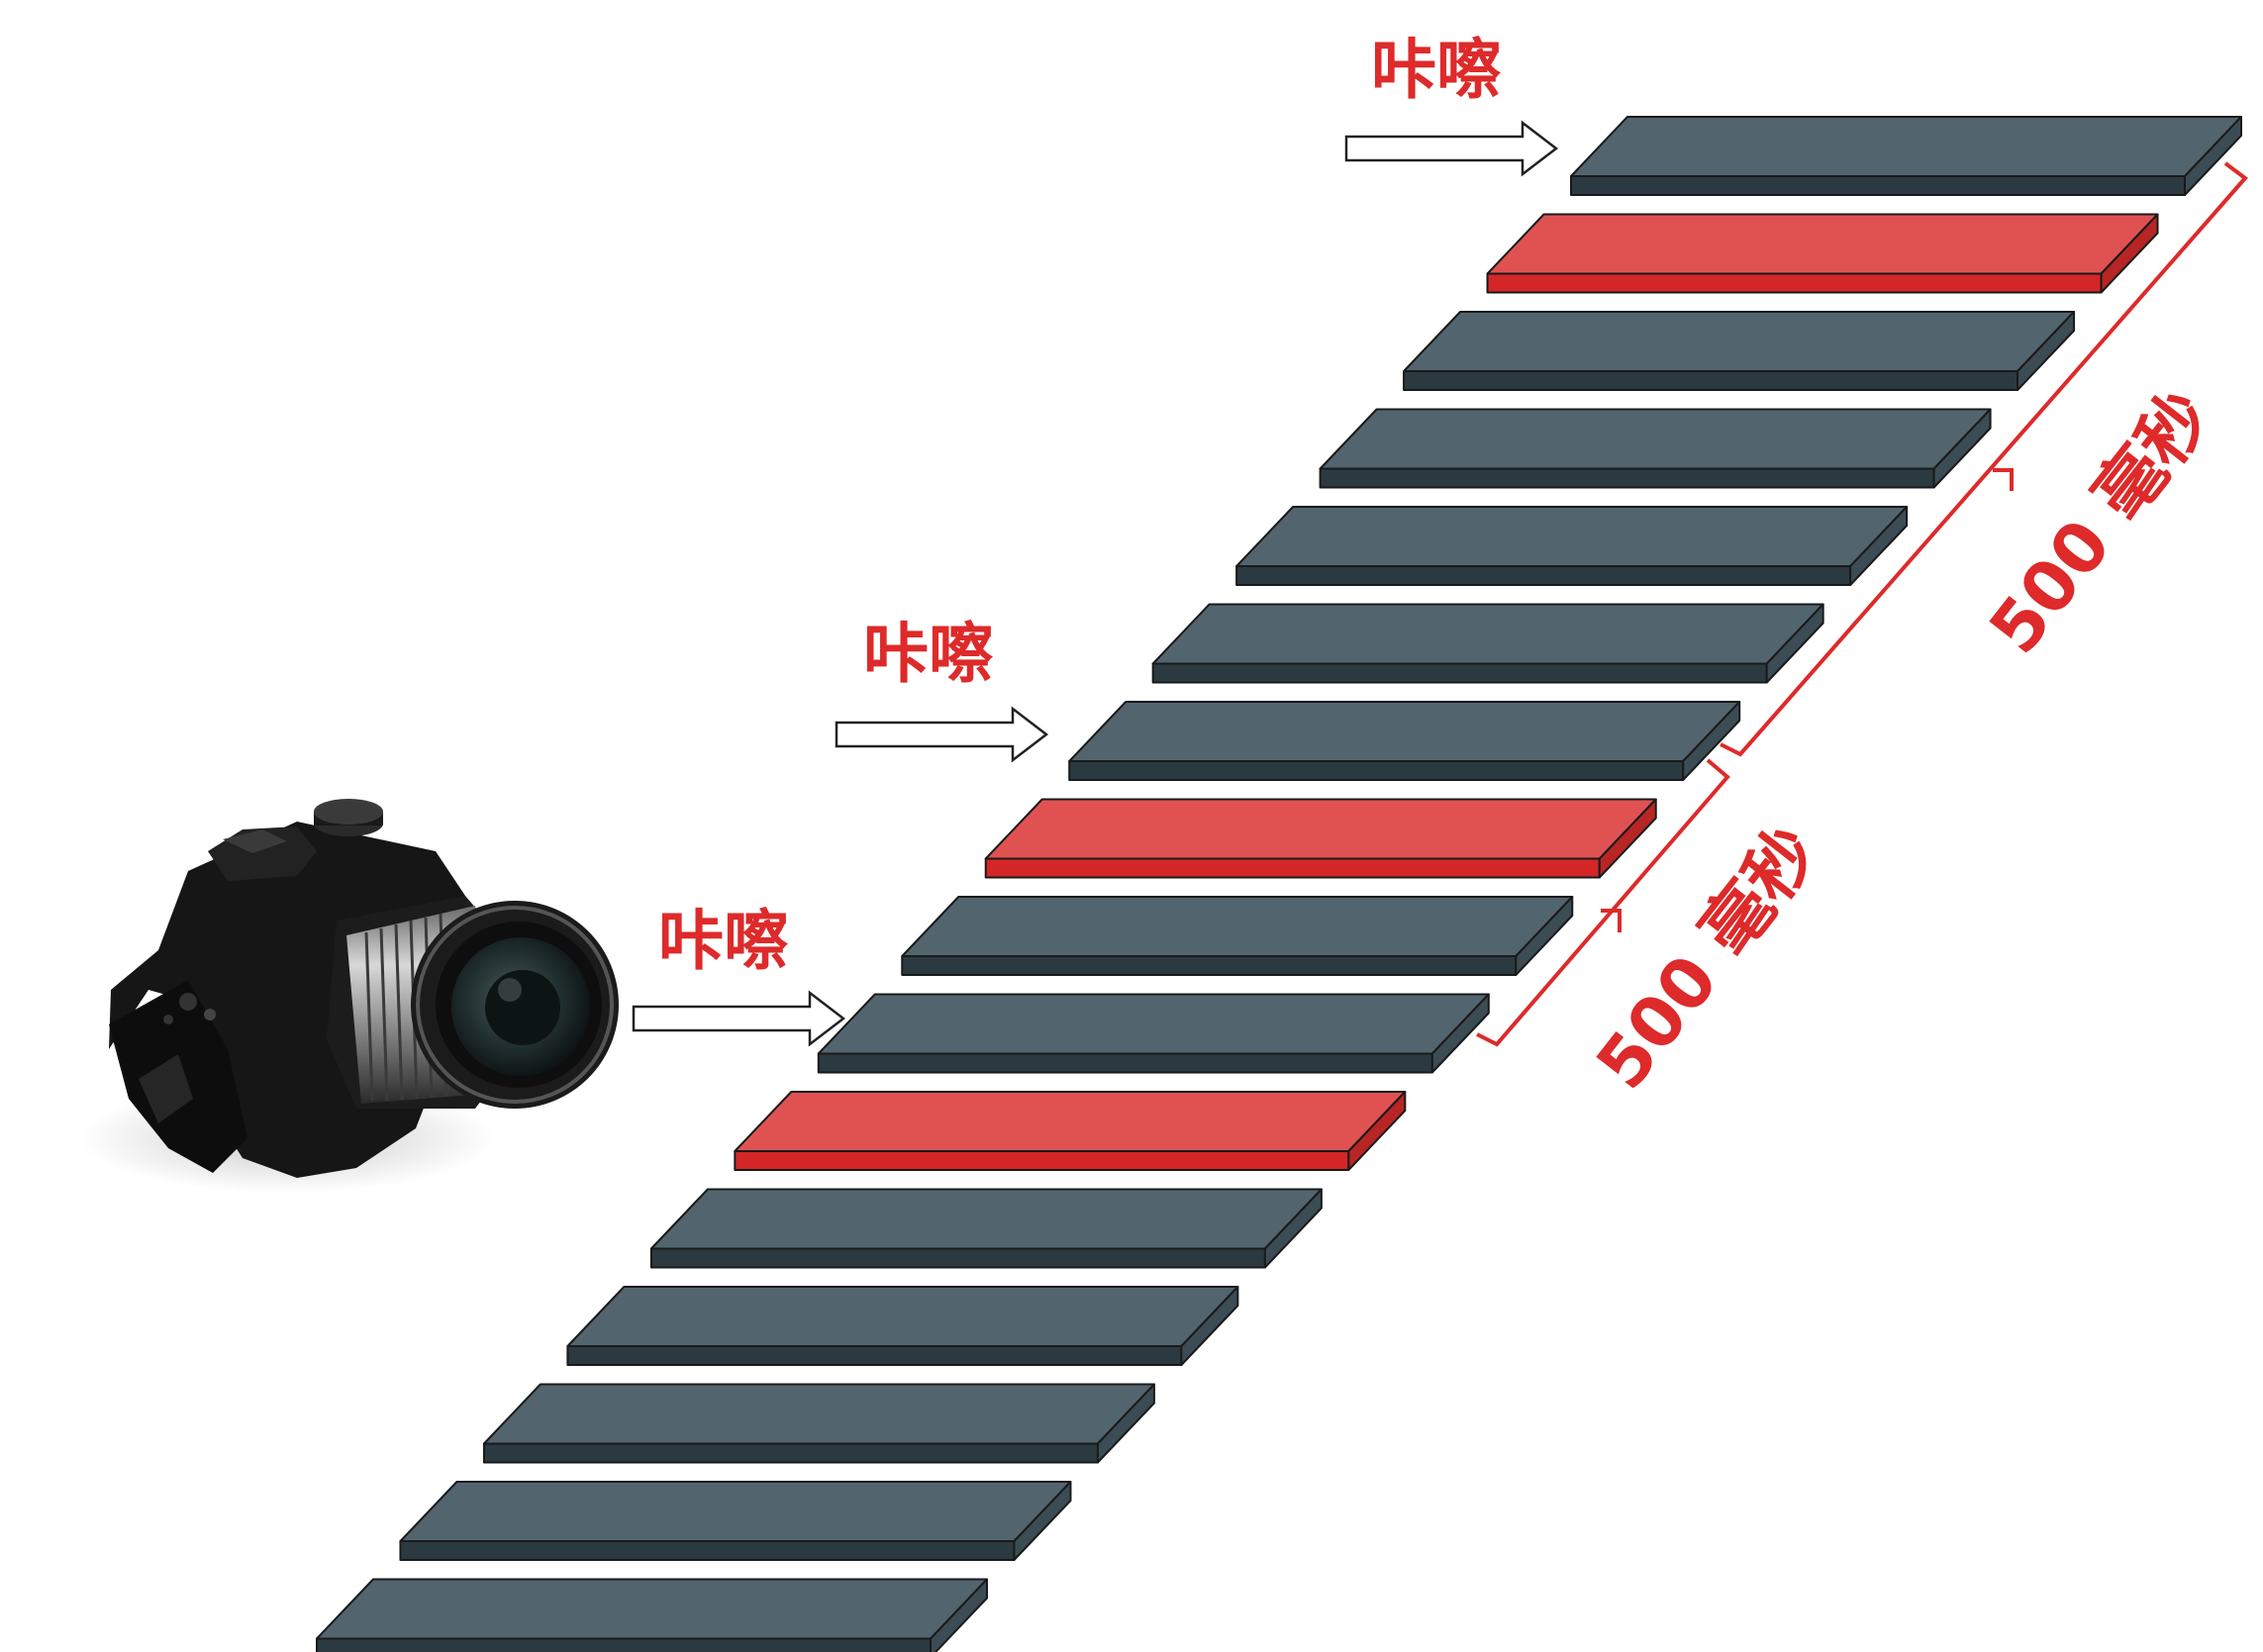 The width and height of the screenshot is (2263, 1652). What do you see at coordinates (2100, 522) in the screenshot?
I see `duration-label: 500 毫秒` at bounding box center [2100, 522].